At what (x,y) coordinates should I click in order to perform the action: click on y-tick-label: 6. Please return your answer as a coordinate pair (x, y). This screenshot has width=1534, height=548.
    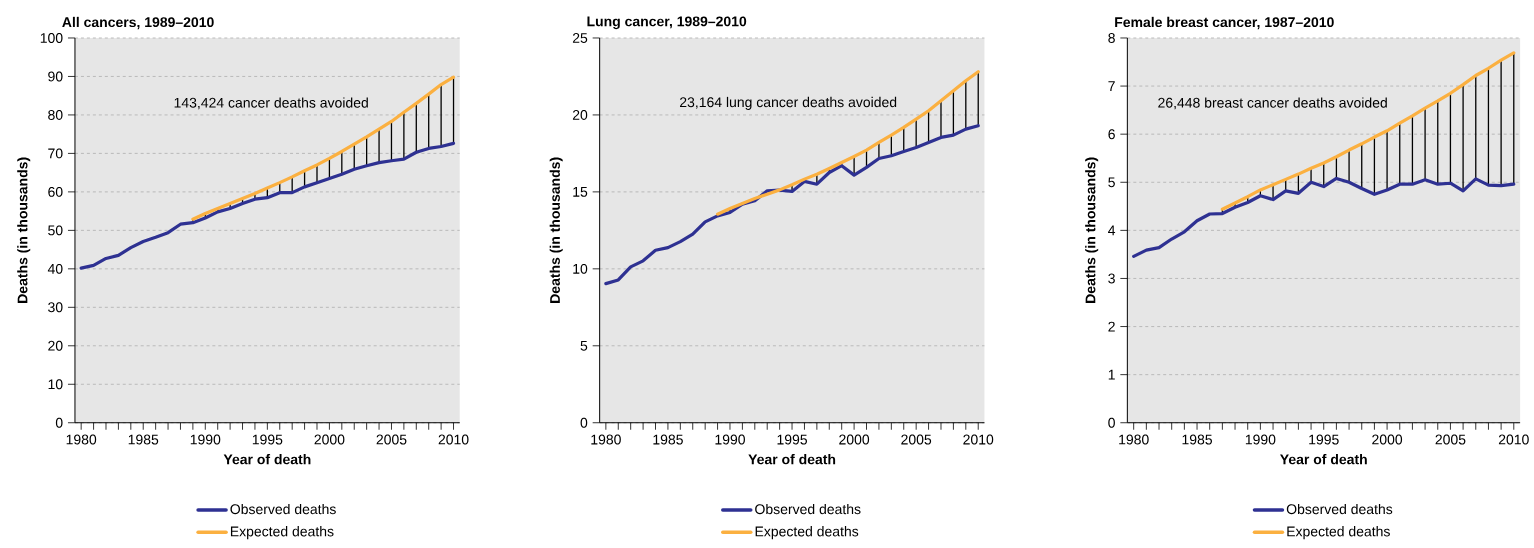
    Looking at the image, I should click on (1111, 134).